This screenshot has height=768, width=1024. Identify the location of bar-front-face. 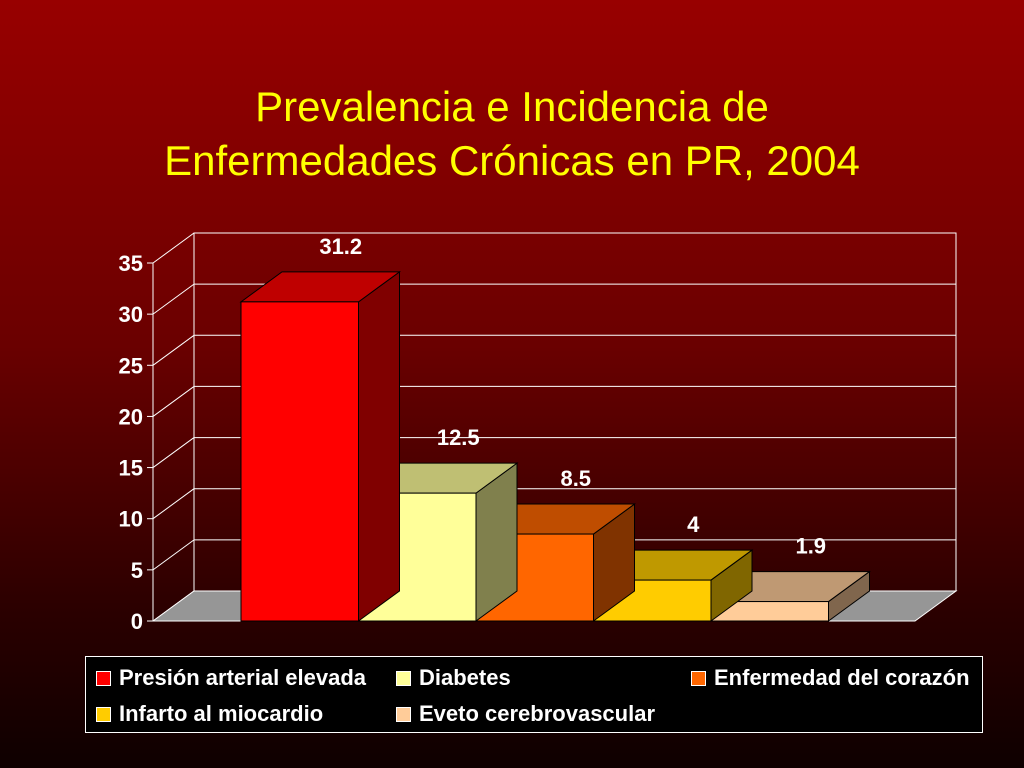
(299, 461).